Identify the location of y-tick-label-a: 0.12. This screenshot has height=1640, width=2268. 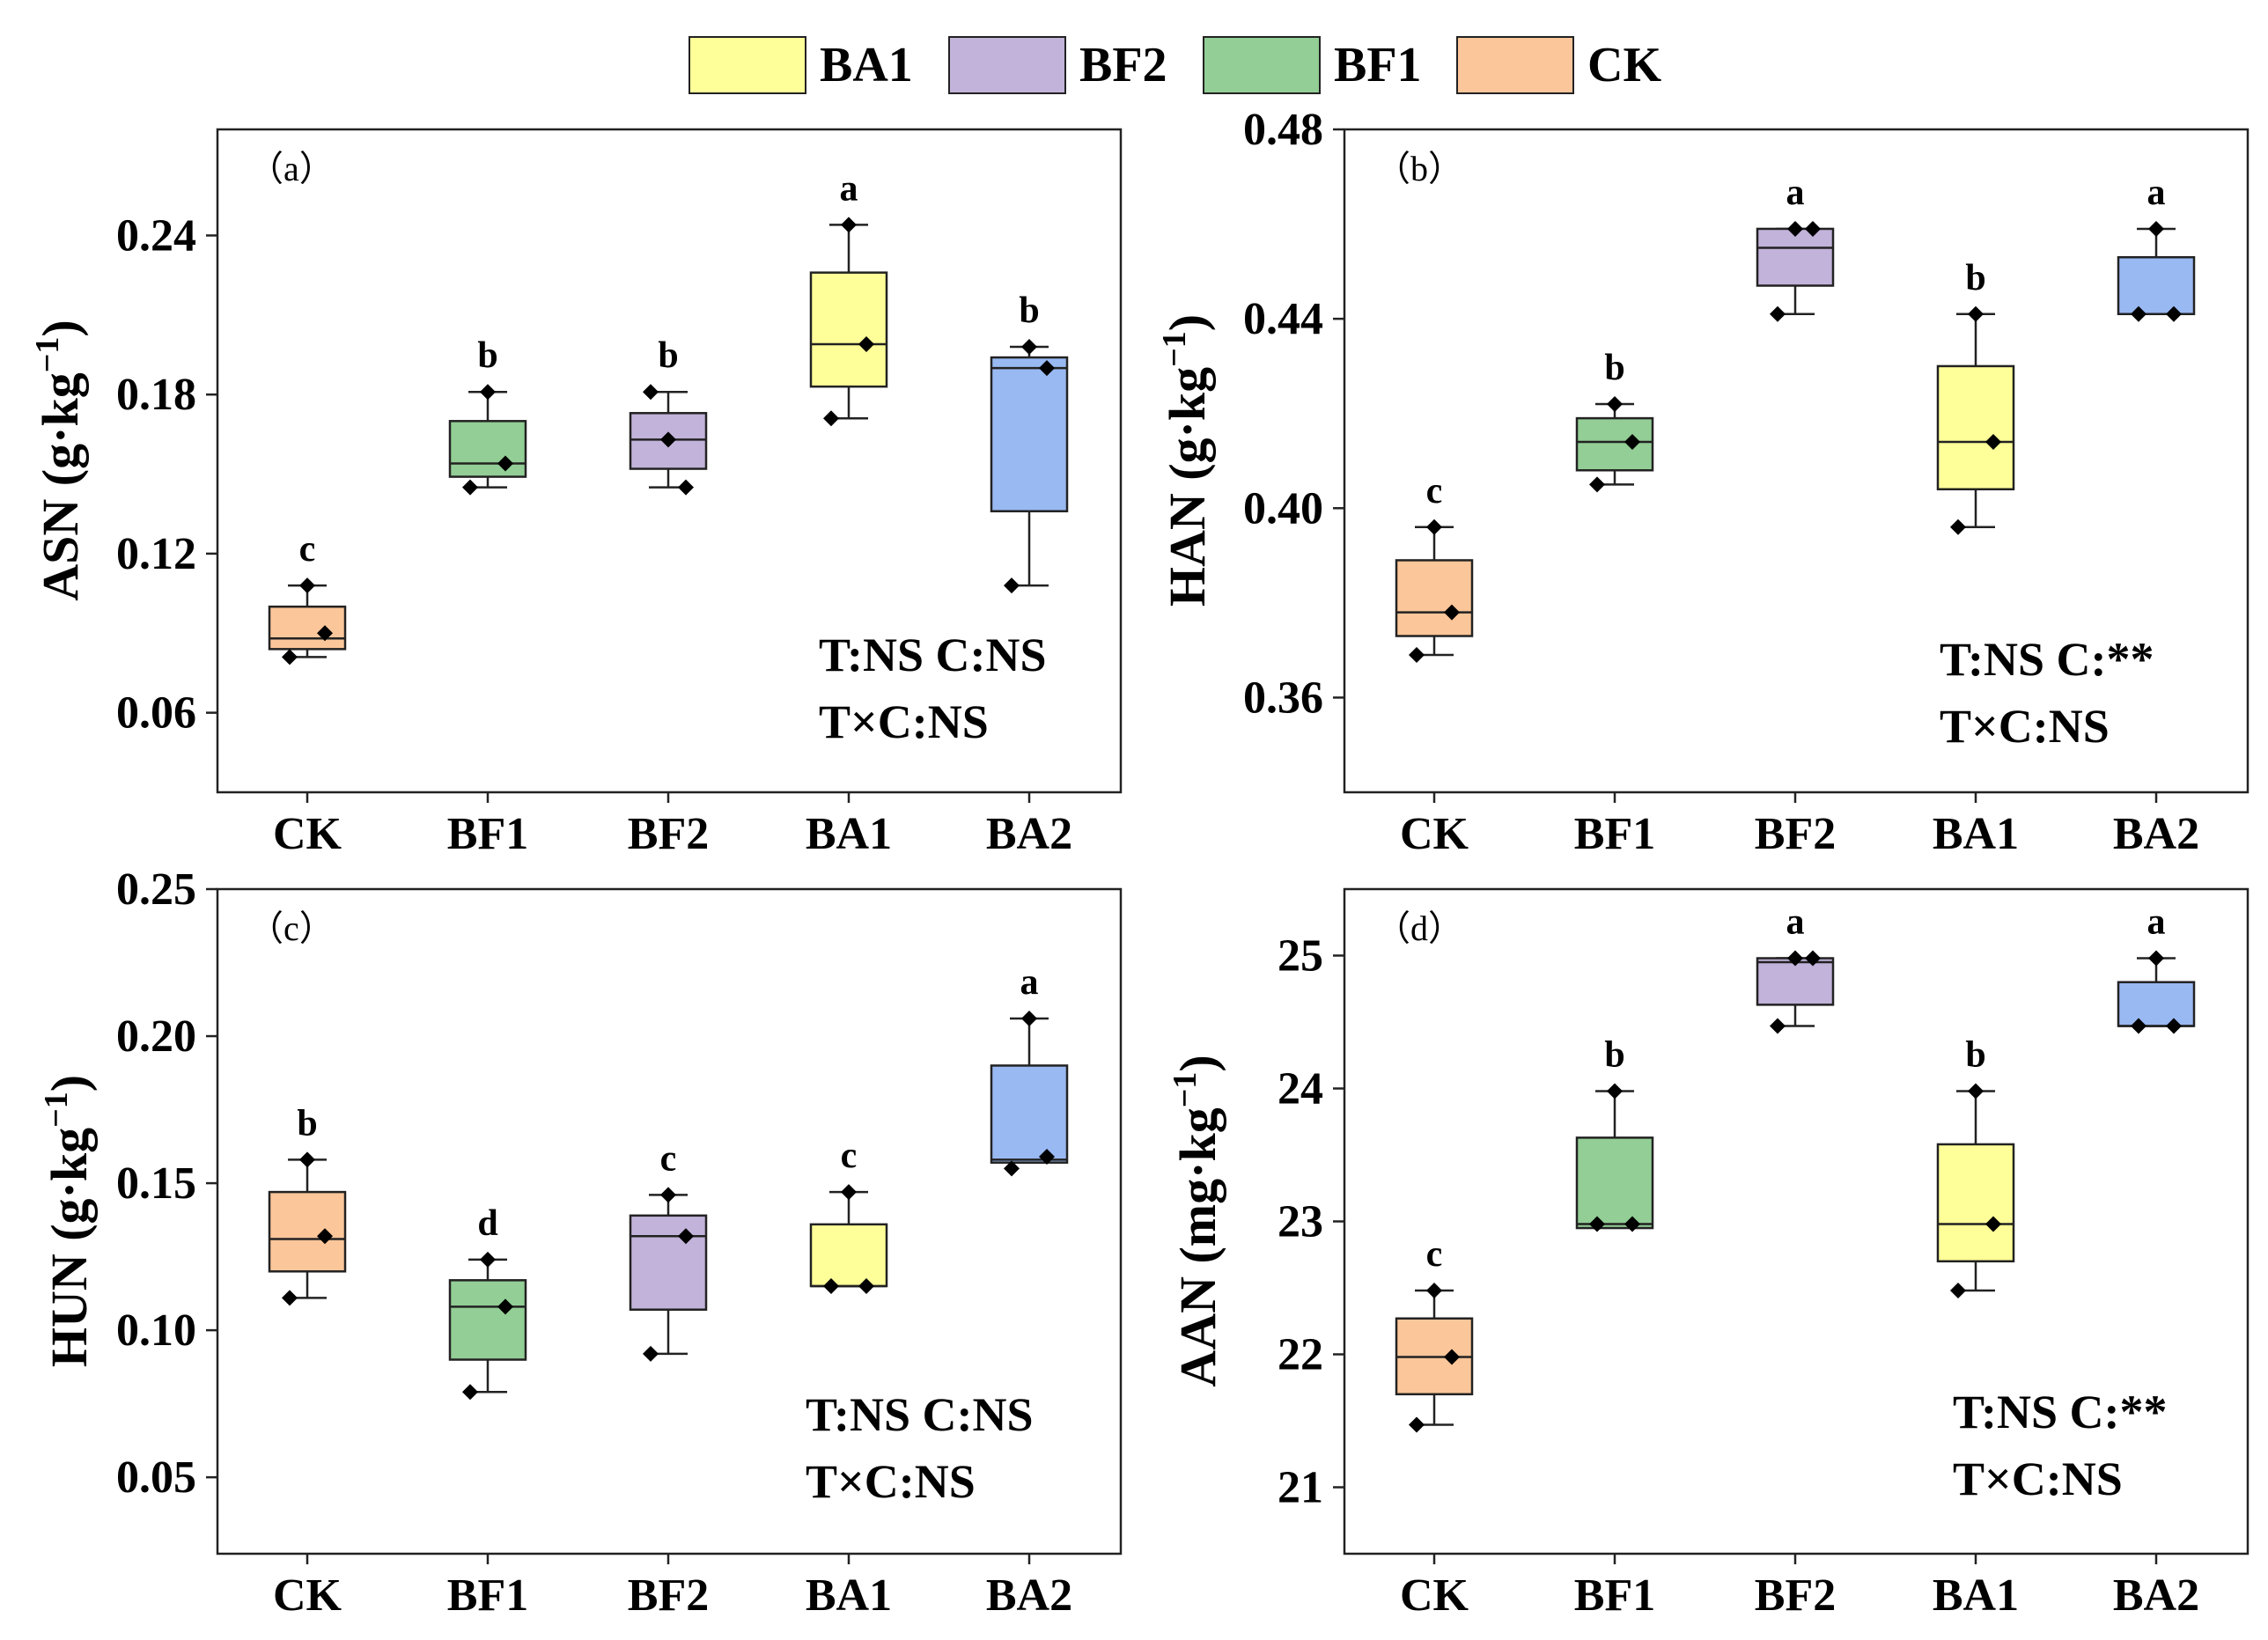
(156, 554).